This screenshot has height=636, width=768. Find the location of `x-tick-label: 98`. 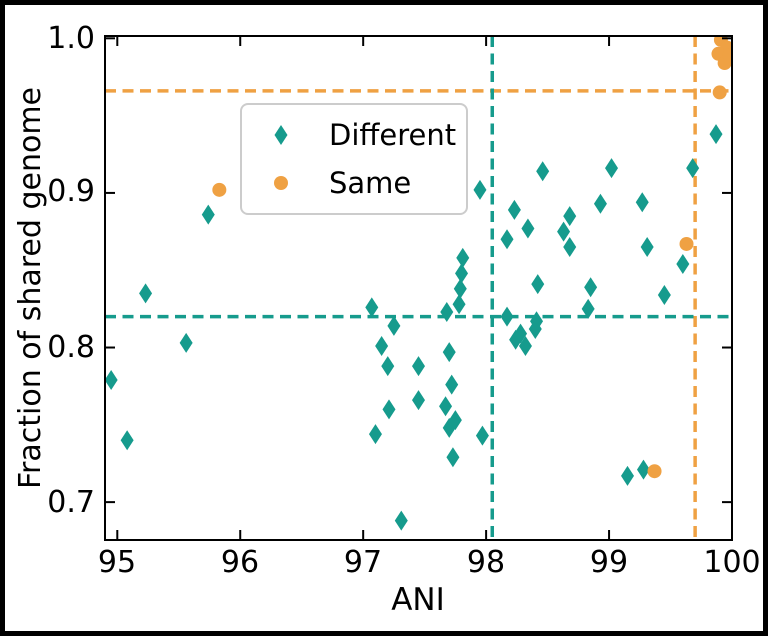

x-tick-label: 98 is located at coordinates (486, 562).